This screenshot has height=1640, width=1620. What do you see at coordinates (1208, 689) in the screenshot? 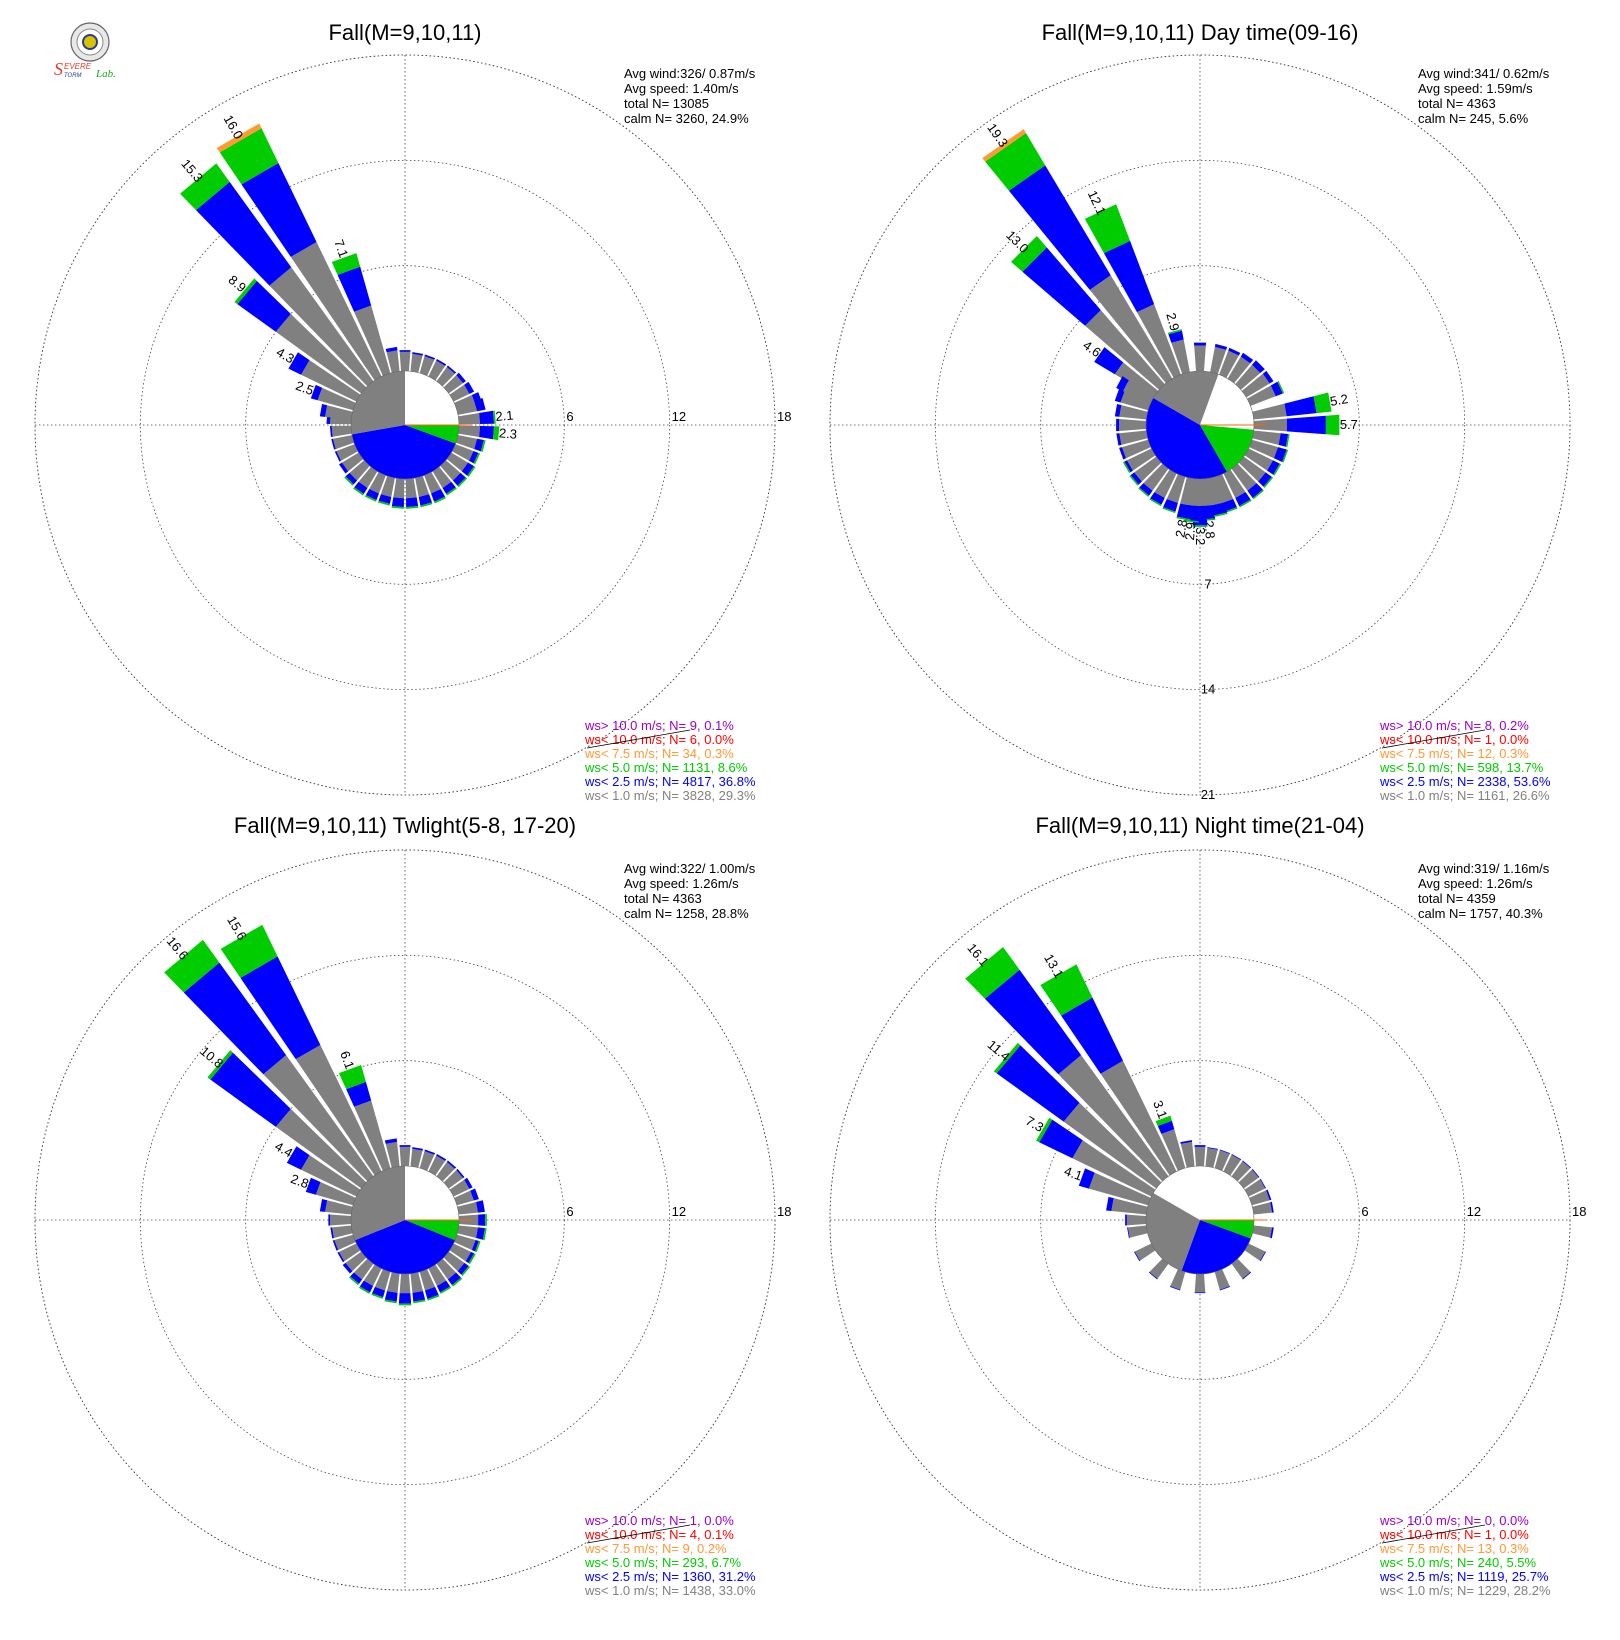
I see `ring-label: 14` at bounding box center [1208, 689].